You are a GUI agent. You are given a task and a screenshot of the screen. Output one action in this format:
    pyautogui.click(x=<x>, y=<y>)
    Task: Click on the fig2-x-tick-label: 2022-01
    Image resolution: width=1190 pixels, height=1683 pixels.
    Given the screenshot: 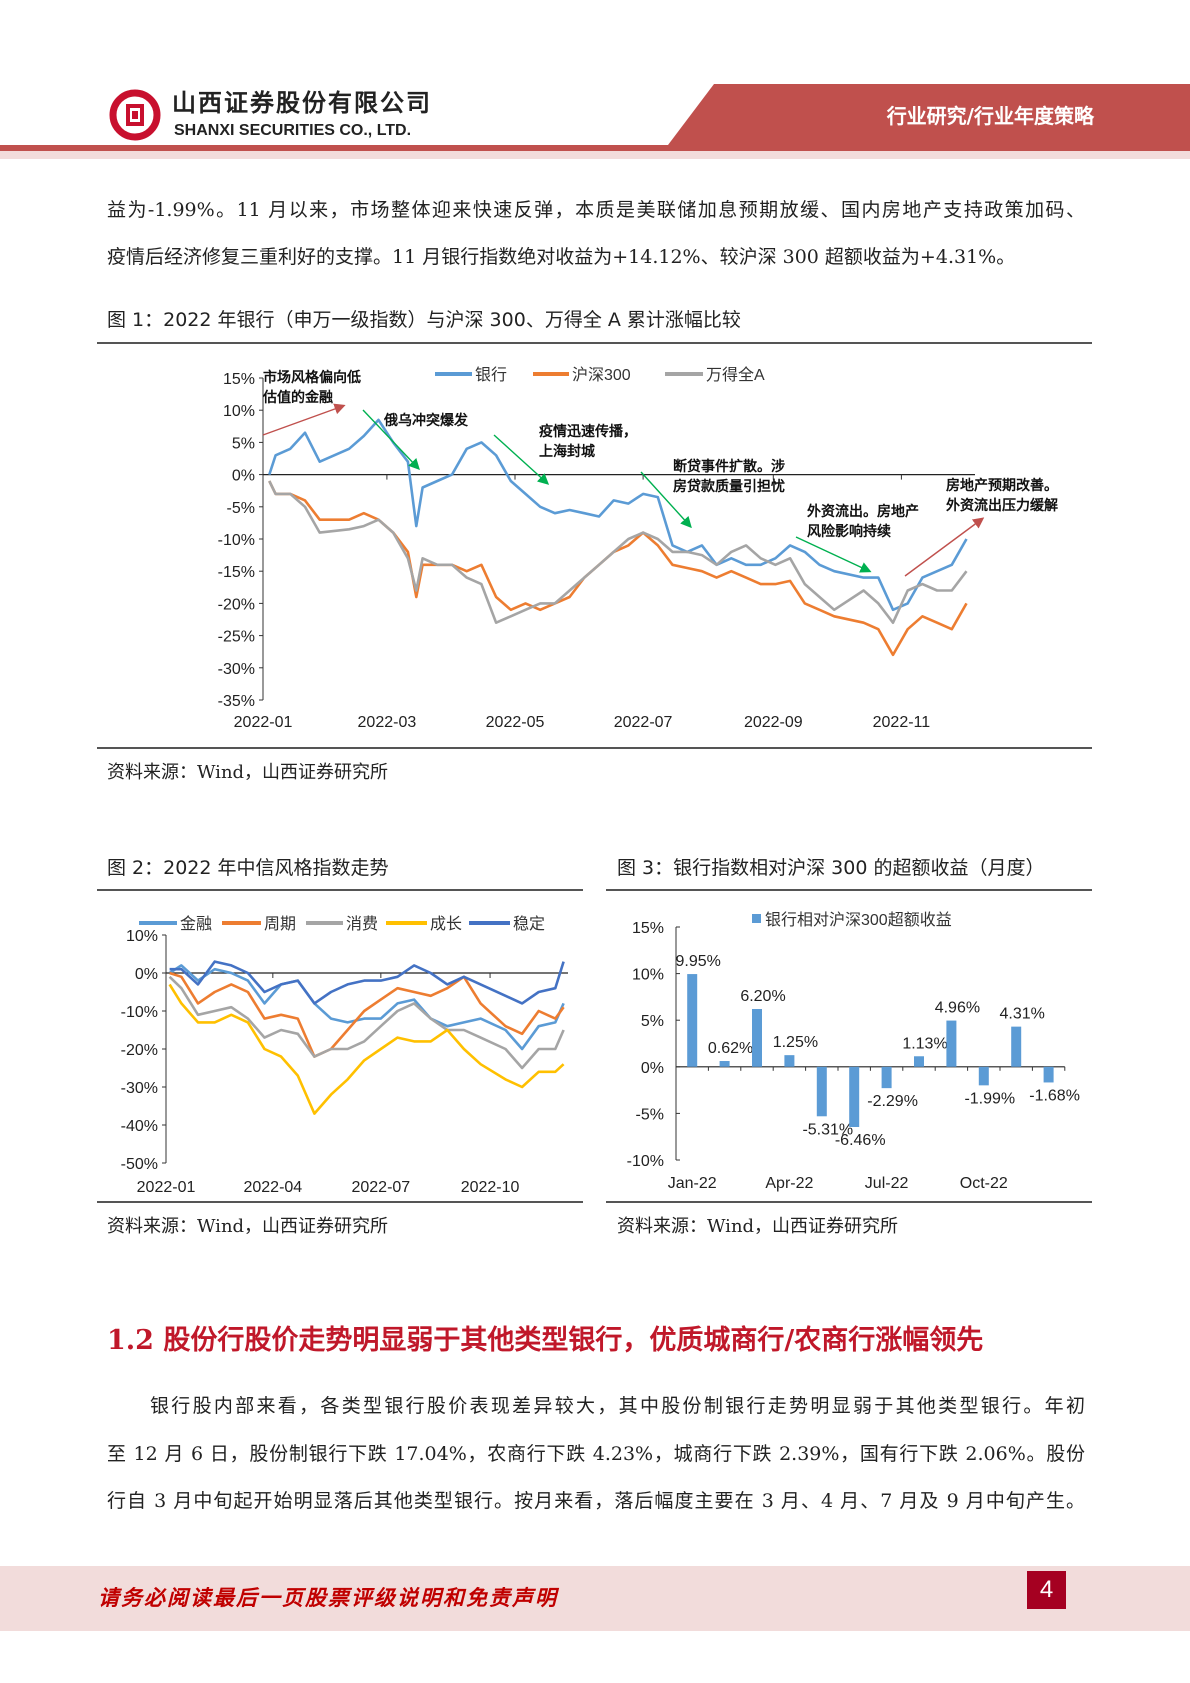 What is the action you would take?
    pyautogui.click(x=166, y=1187)
    